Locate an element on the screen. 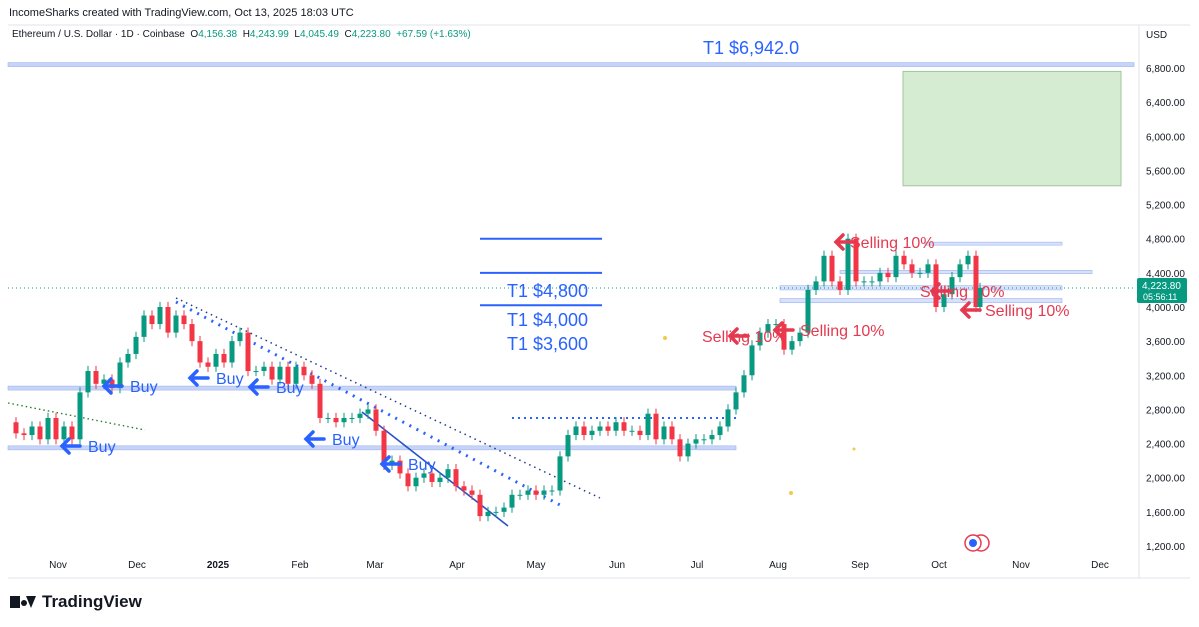 This screenshot has height=627, width=1199. low-label: L is located at coordinates (297, 34).